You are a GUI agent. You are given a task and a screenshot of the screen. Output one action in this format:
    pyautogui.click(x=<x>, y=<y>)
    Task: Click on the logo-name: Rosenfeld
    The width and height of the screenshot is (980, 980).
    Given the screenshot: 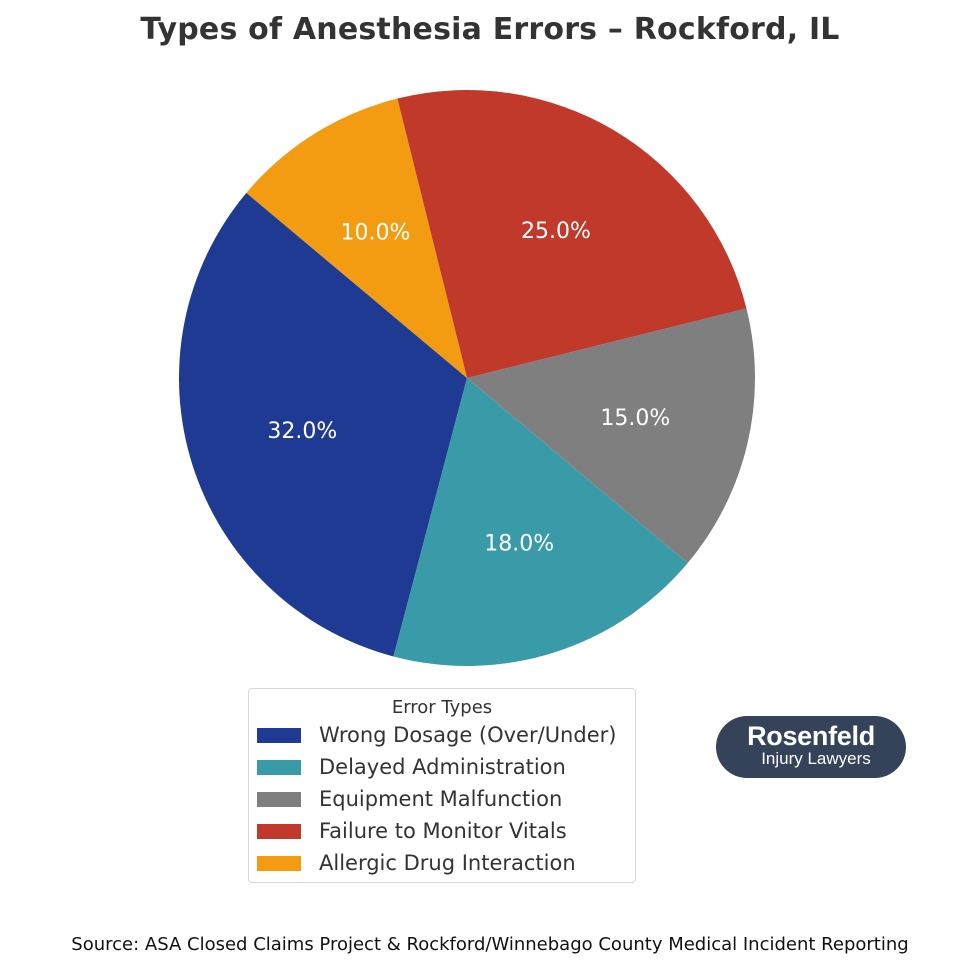 What is the action you would take?
    pyautogui.click(x=811, y=736)
    